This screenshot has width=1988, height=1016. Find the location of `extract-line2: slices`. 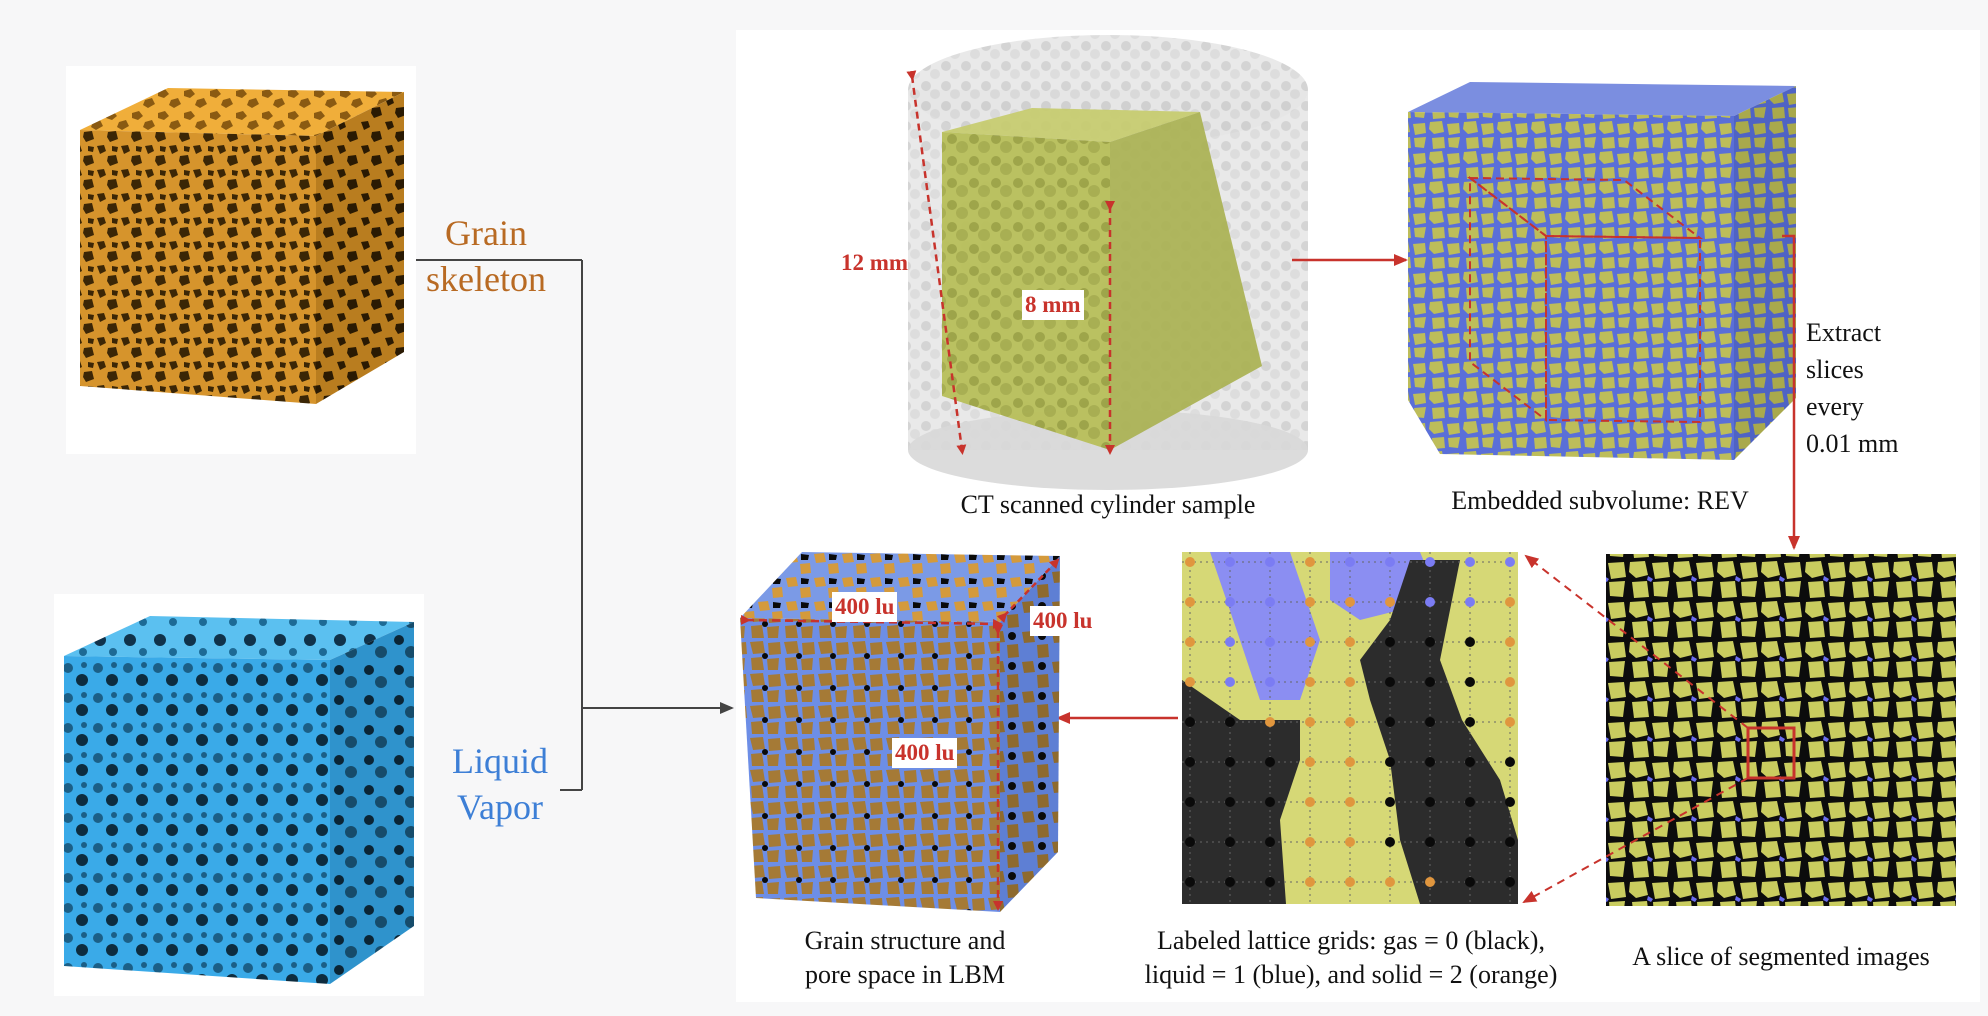

extract-line2: slices is located at coordinates (1835, 369).